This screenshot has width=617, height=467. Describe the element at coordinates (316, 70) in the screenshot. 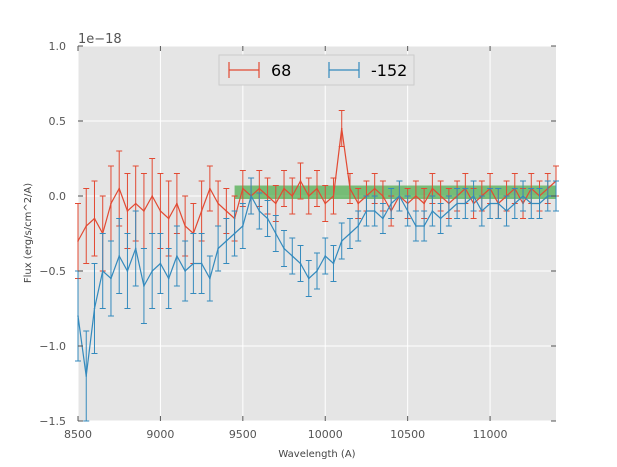

I see `legend: 68 -152` at that location.